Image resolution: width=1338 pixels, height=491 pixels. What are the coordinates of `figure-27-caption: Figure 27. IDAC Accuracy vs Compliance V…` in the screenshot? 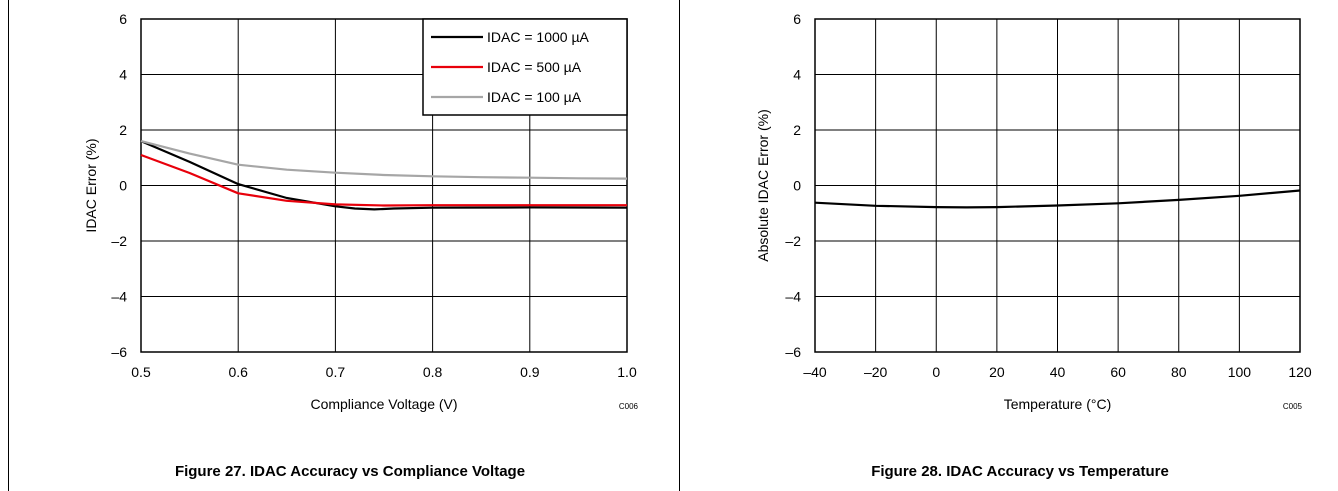 It's located at (350, 471).